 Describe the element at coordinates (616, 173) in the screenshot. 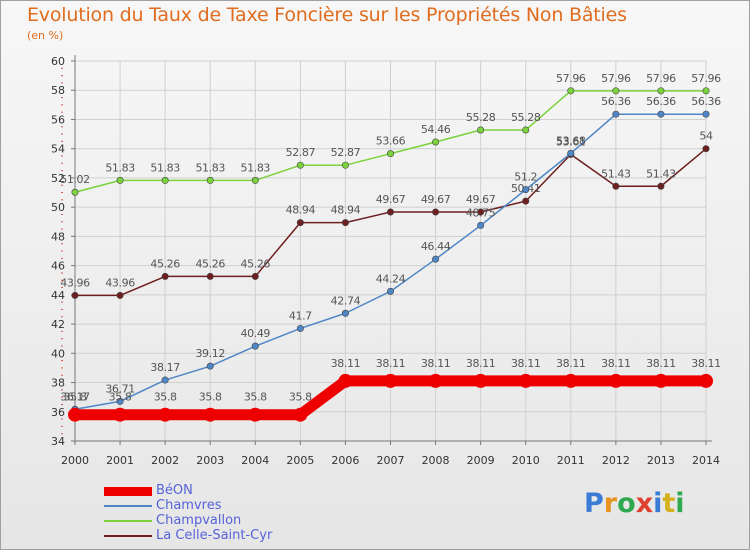

I see `data-label: 51.43` at that location.